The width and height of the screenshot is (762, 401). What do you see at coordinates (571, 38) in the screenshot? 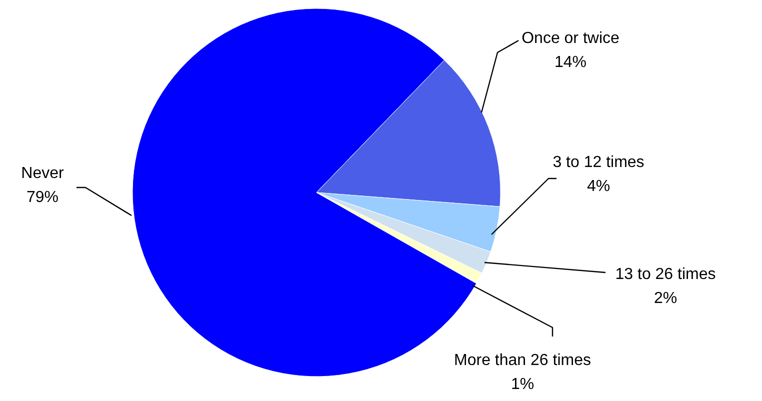
I see `slice-label: Once or twice` at bounding box center [571, 38].